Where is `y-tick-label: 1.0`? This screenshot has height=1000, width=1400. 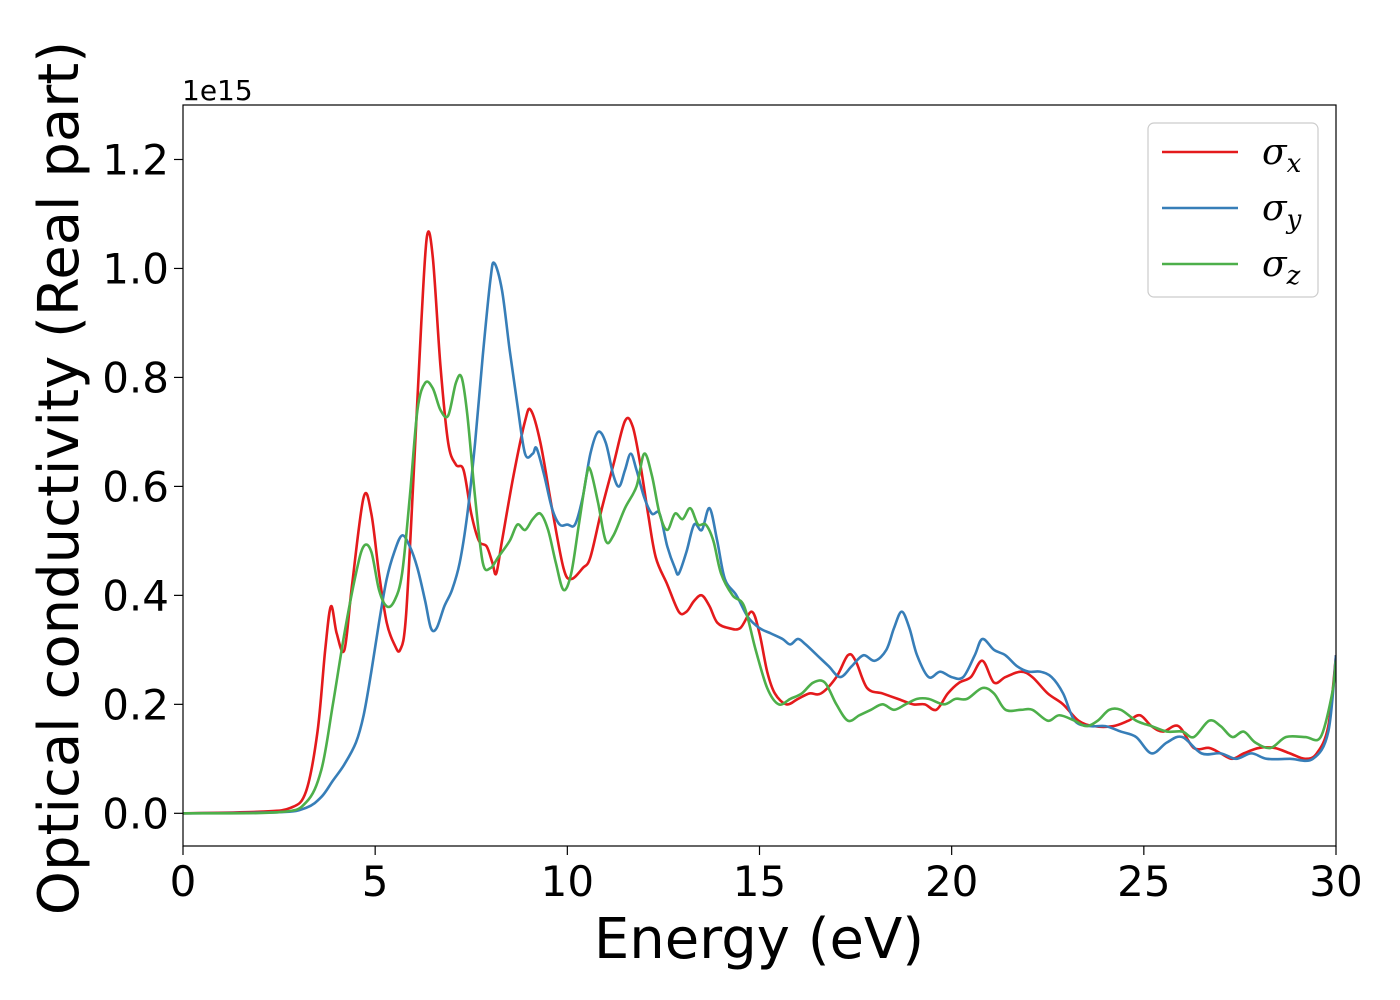 y-tick-label: 1.0 is located at coordinates (135, 268).